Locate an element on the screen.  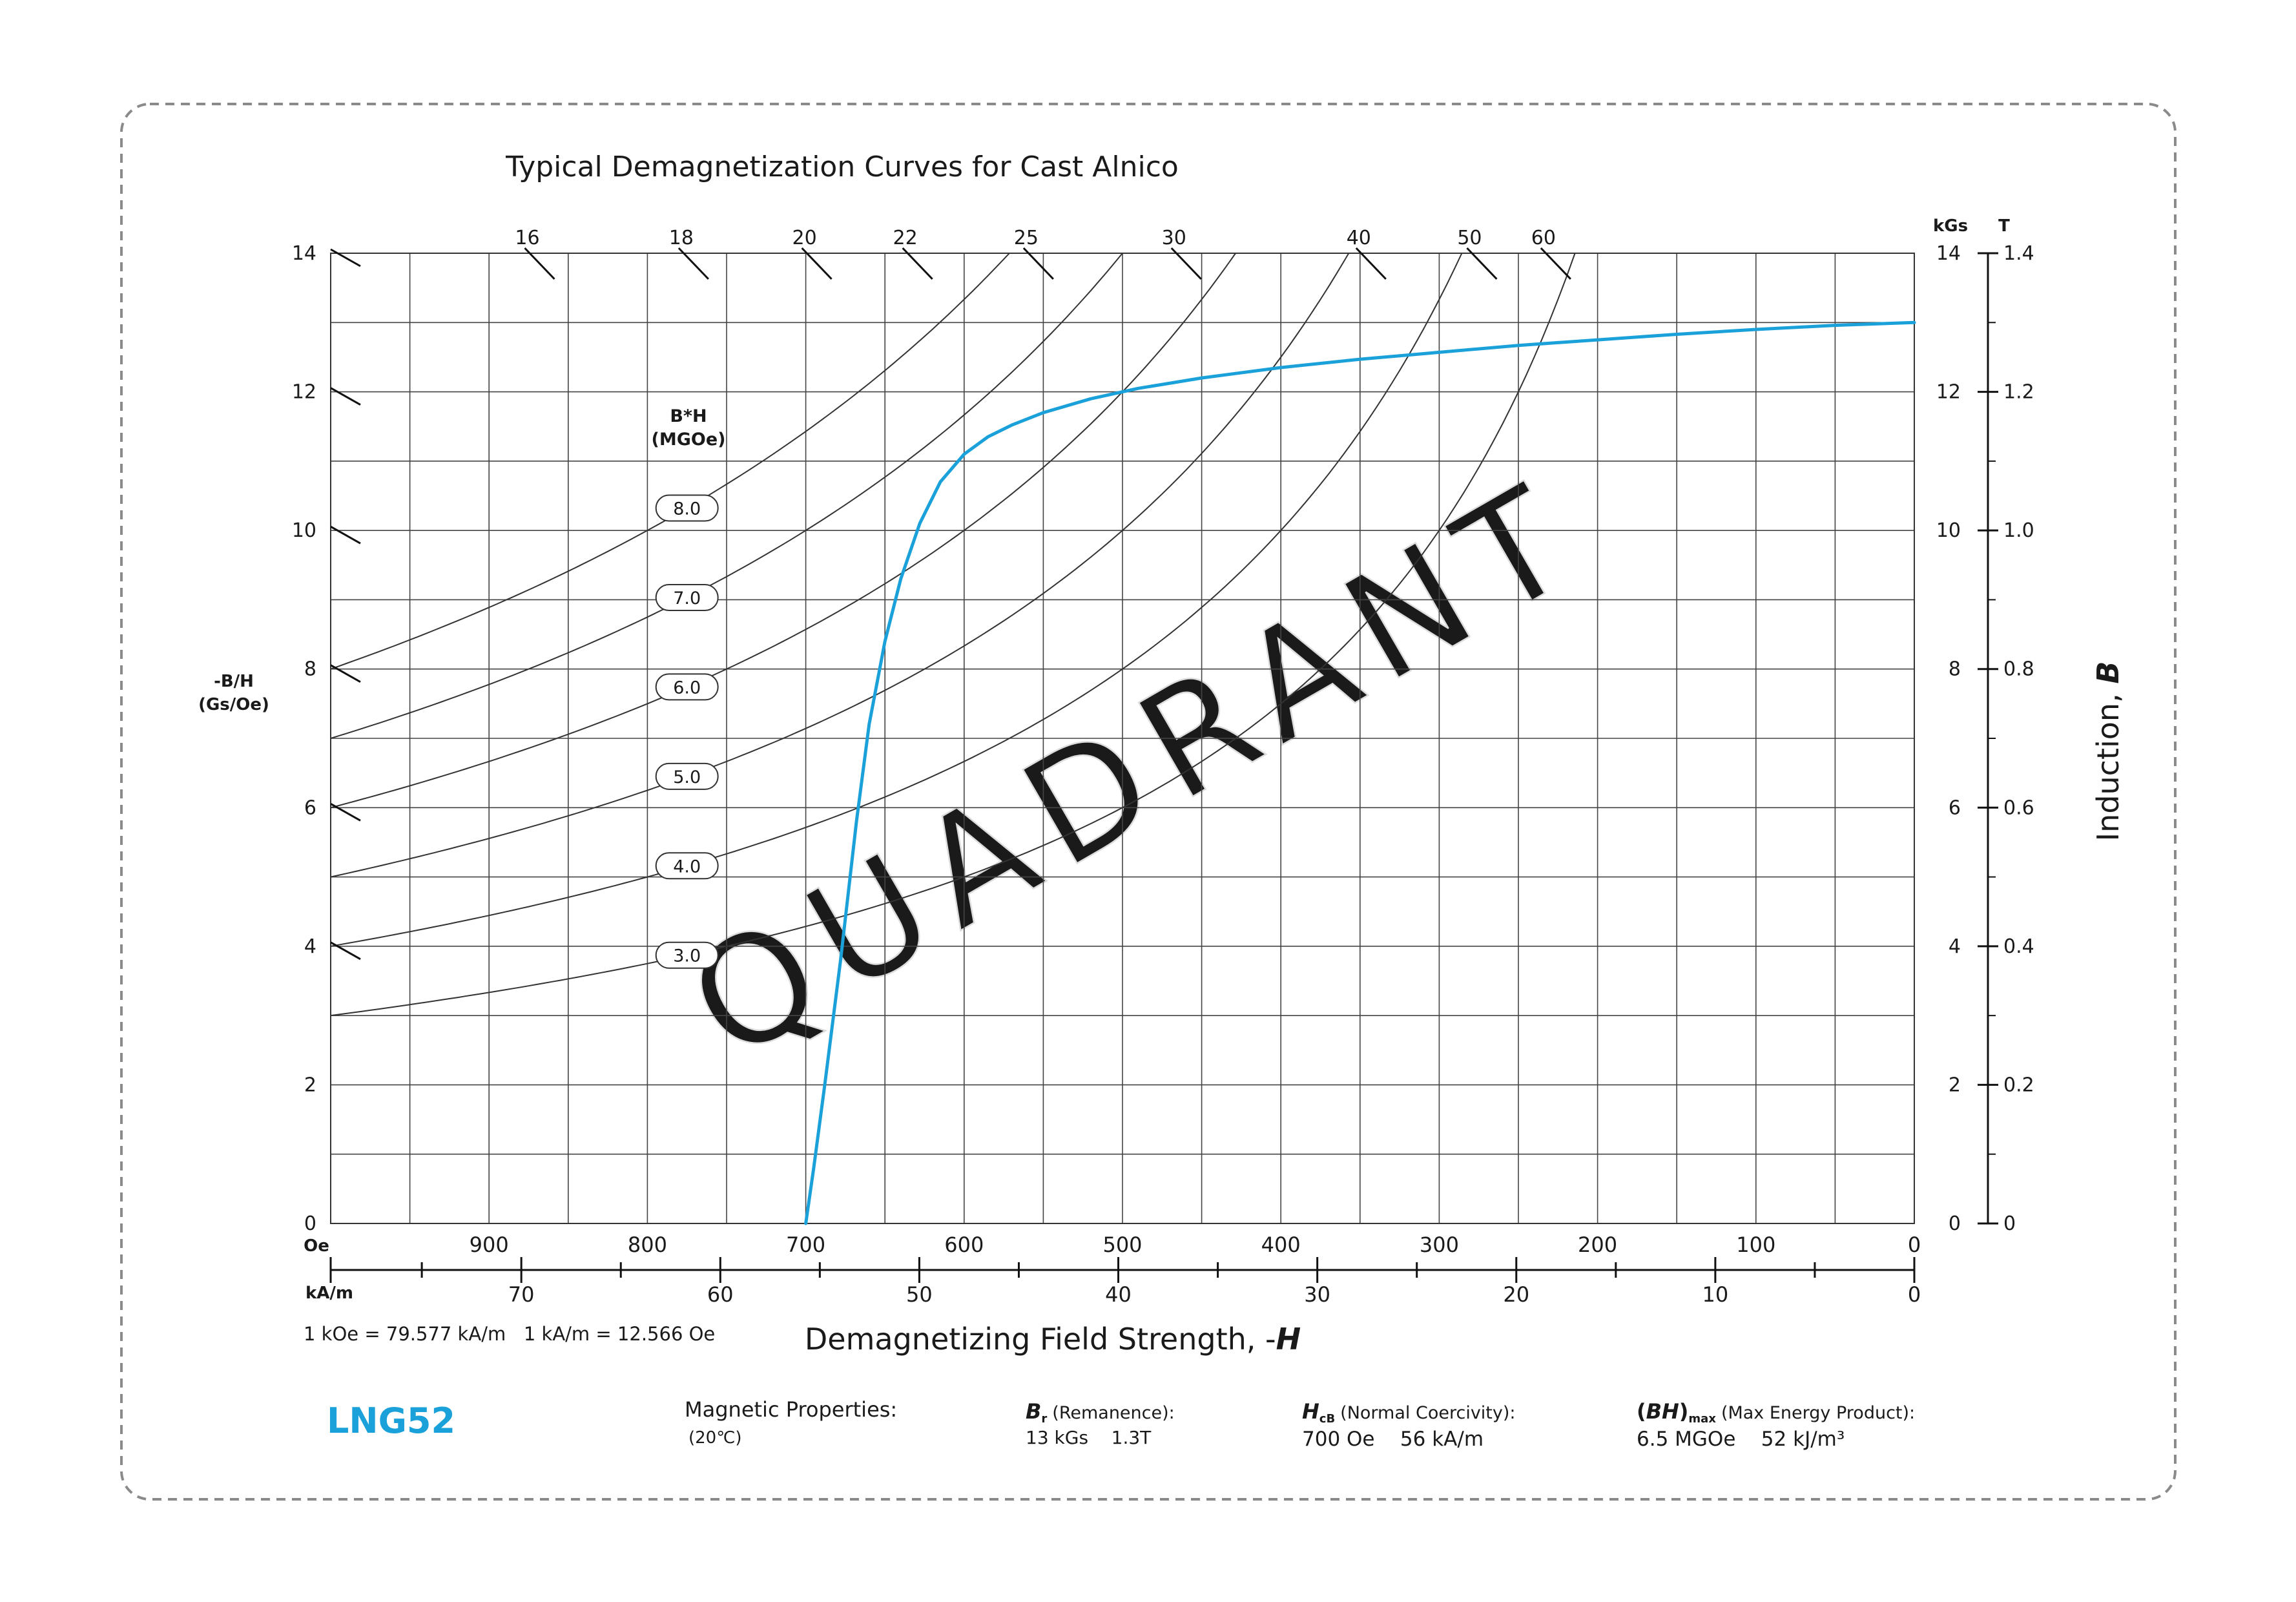
oe-tick-label: 200 is located at coordinates (1597, 1245).